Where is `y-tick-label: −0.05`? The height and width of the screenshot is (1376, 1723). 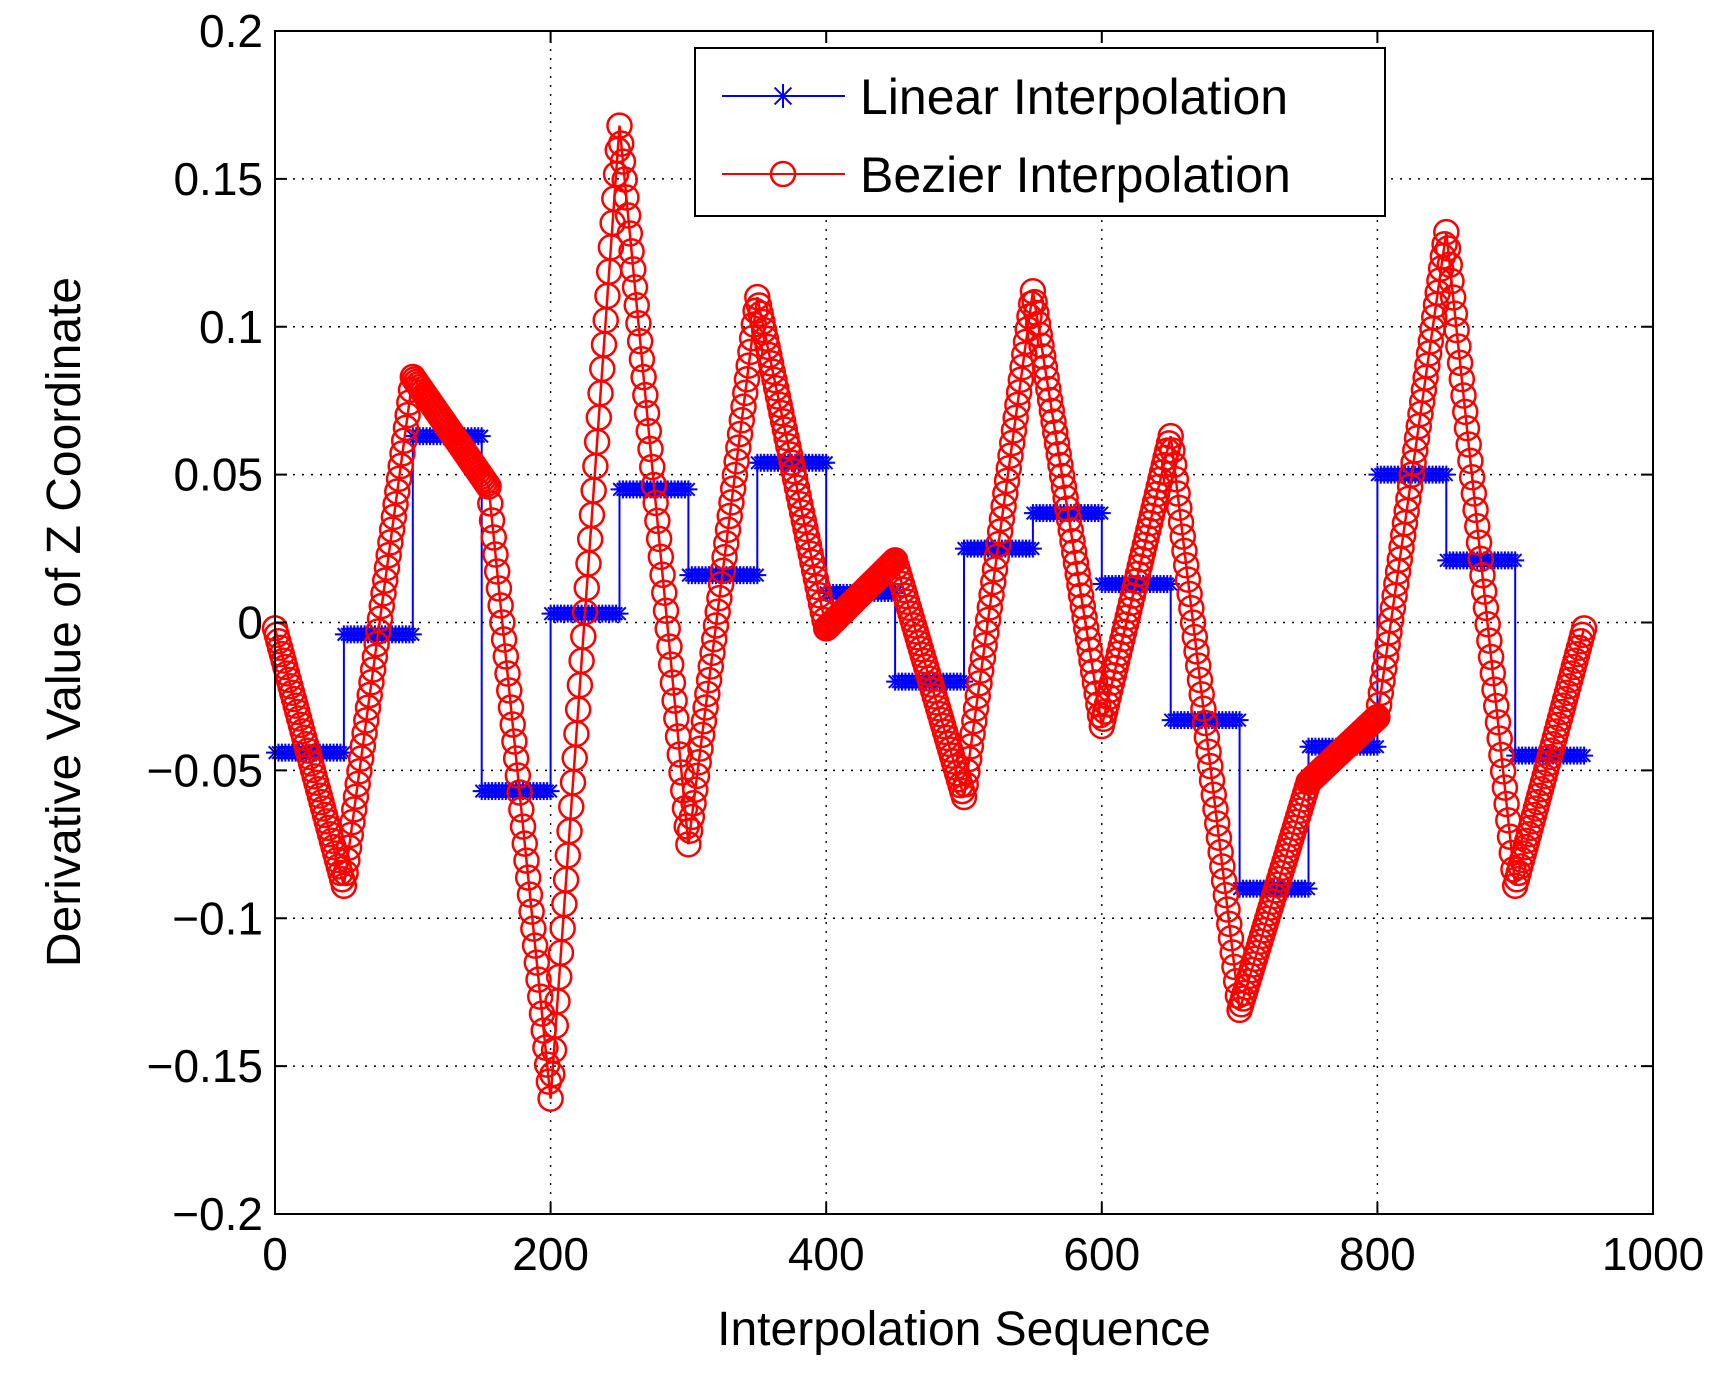 y-tick-label: −0.05 is located at coordinates (205, 770).